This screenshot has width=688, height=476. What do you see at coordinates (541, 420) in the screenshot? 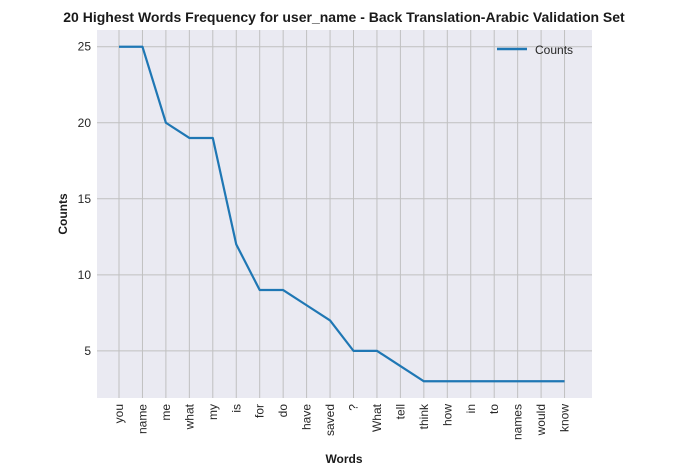
I see `x-tick-label: would` at bounding box center [541, 420].